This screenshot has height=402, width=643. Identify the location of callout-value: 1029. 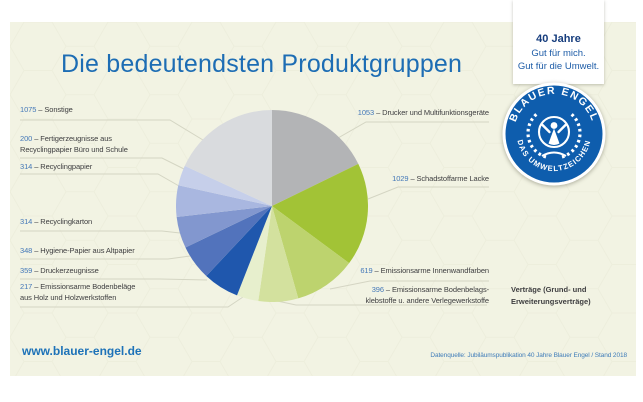
(400, 178).